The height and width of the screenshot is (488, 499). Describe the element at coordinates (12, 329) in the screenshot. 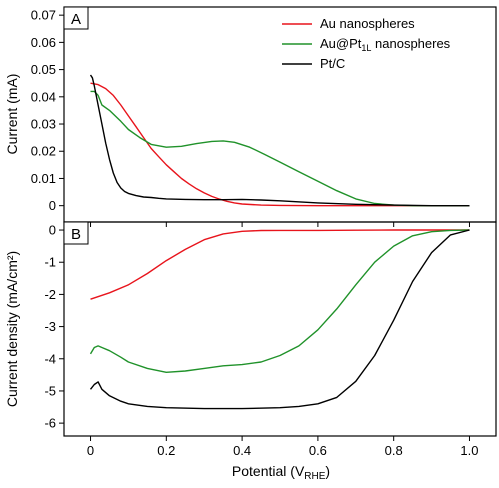

I see `panel-b-y-axis-title: Current density (mA/cm²)` at that location.